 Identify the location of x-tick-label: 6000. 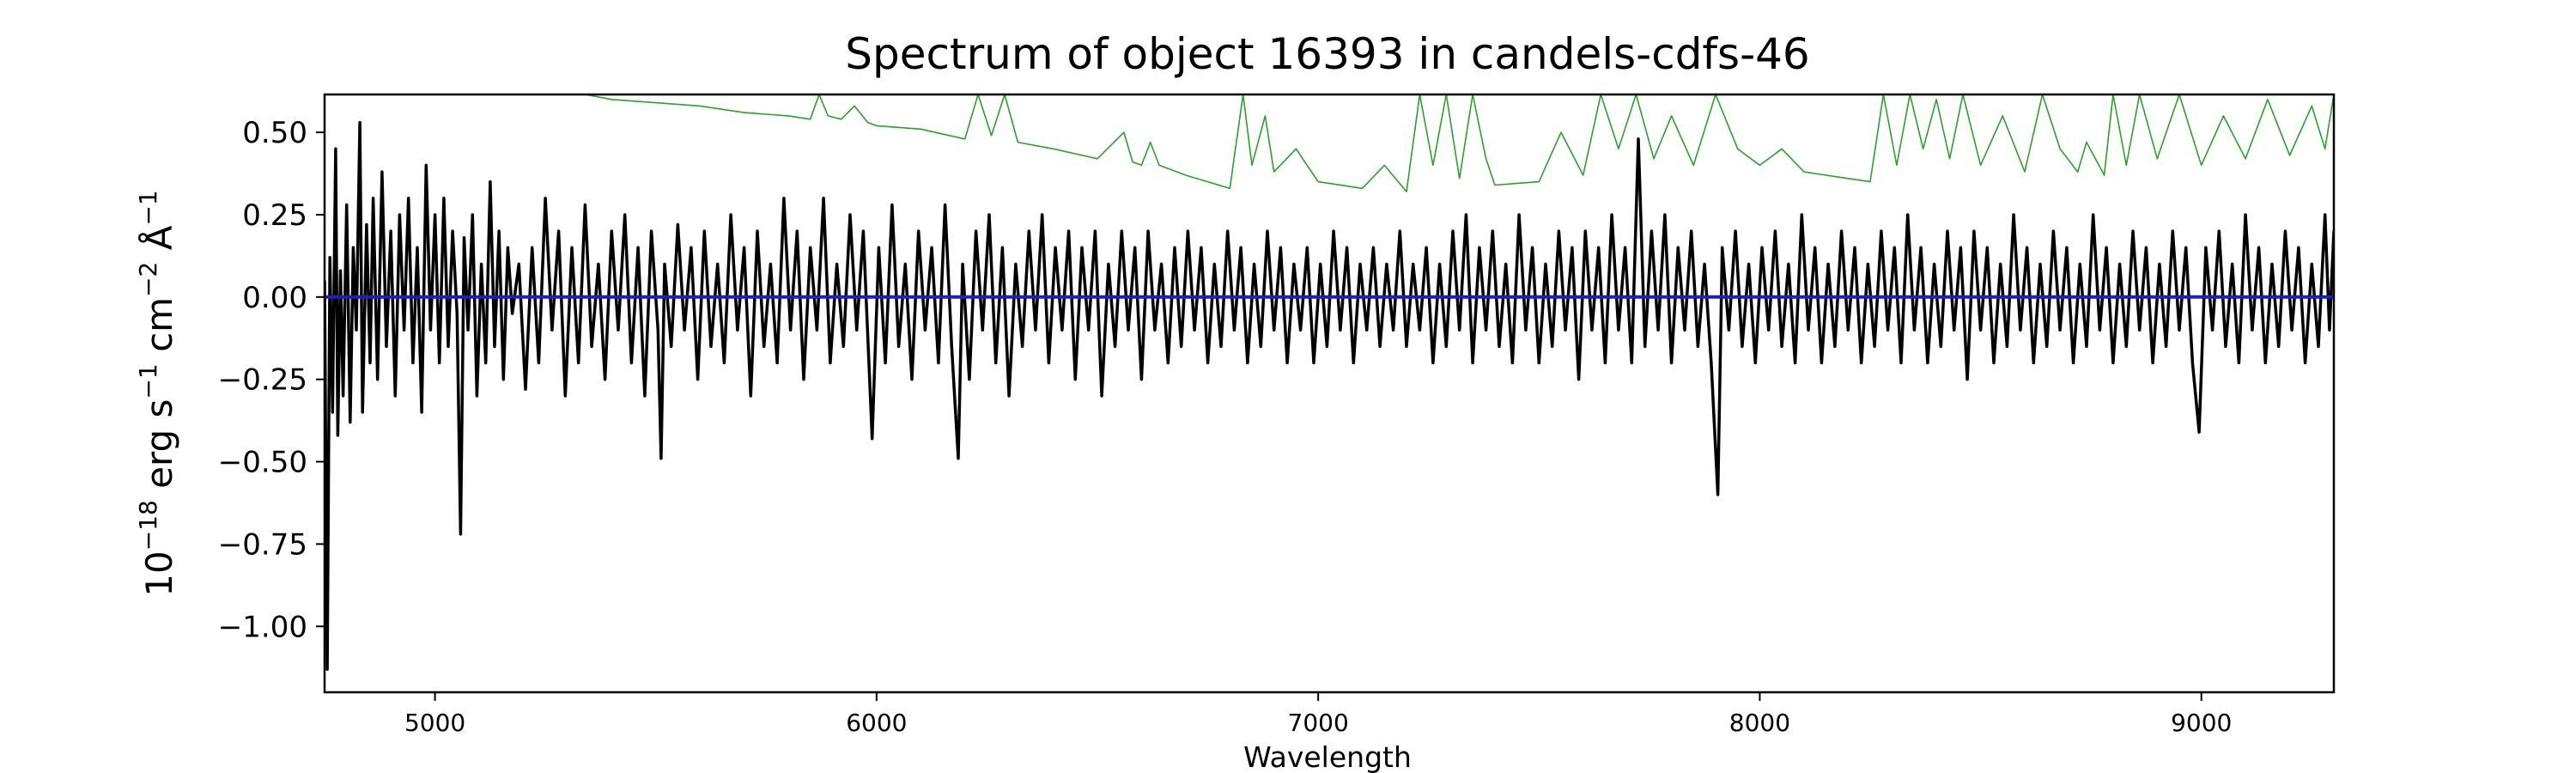
(876, 723).